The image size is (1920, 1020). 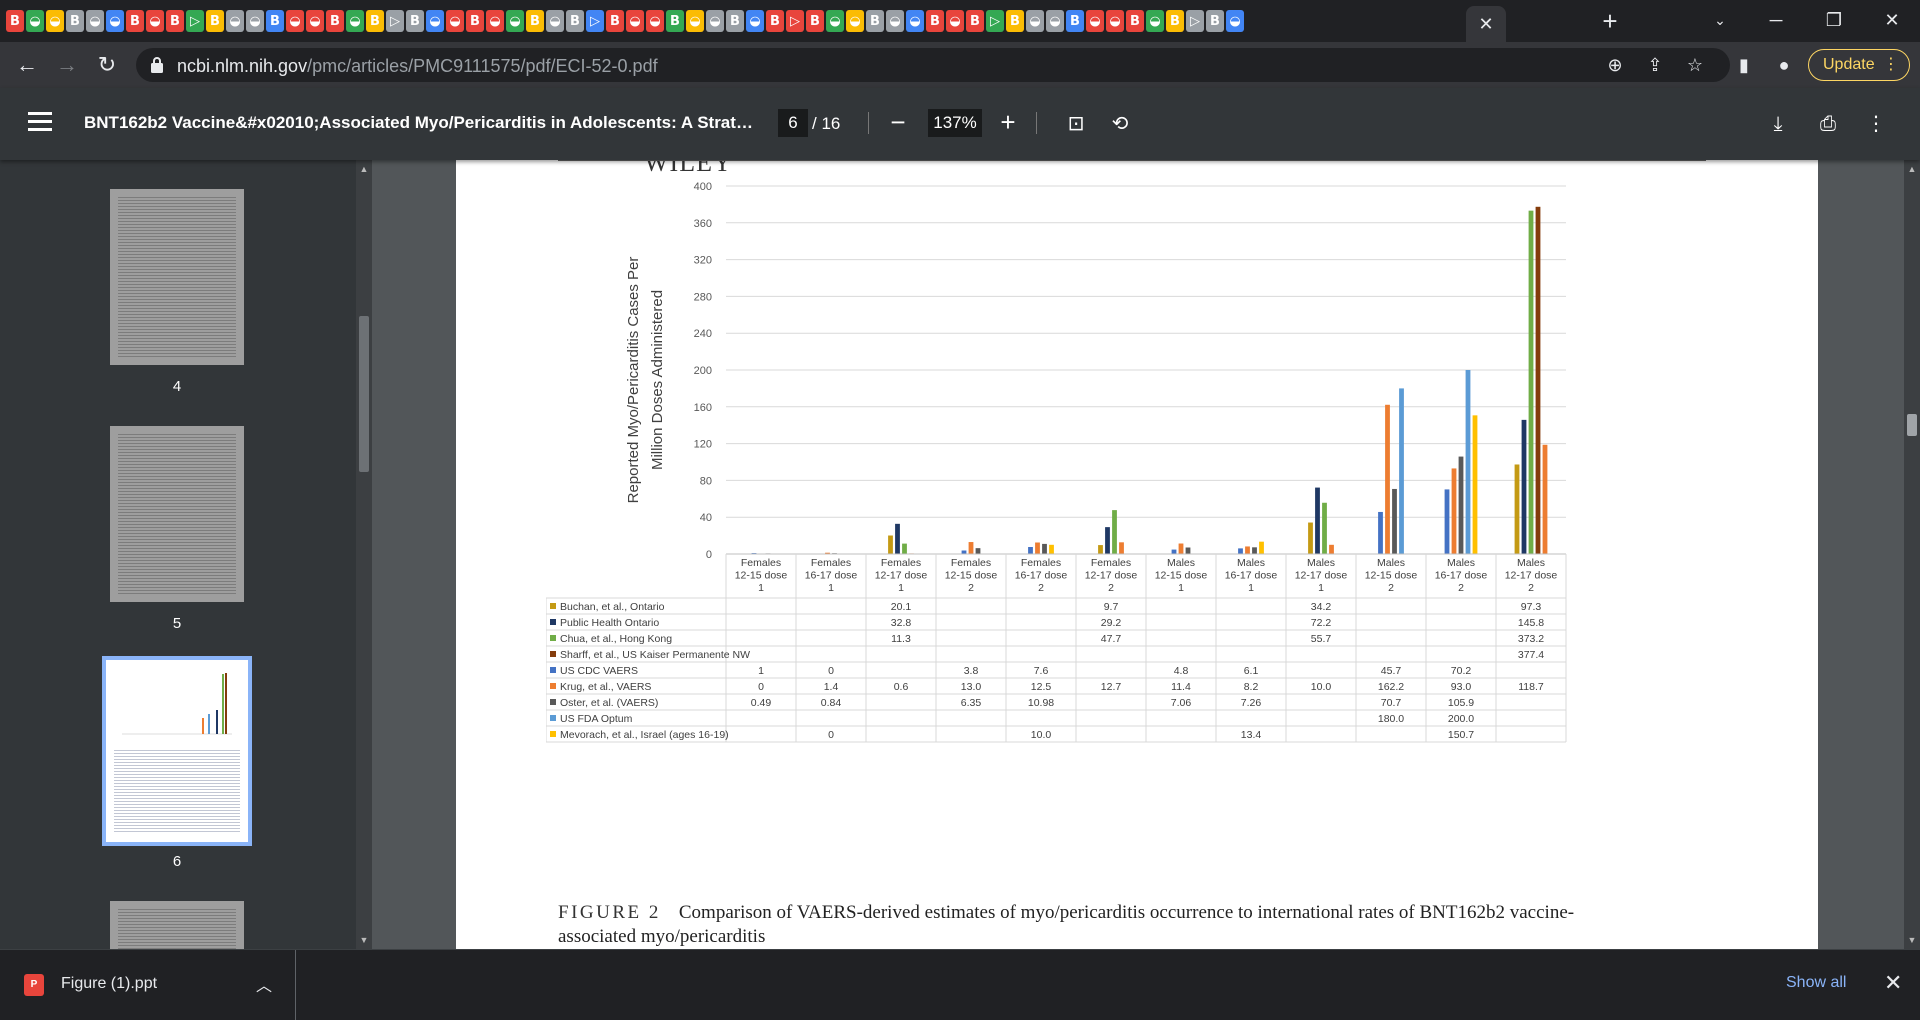 What do you see at coordinates (1655, 65) in the screenshot?
I see `share-icon: ⇪` at bounding box center [1655, 65].